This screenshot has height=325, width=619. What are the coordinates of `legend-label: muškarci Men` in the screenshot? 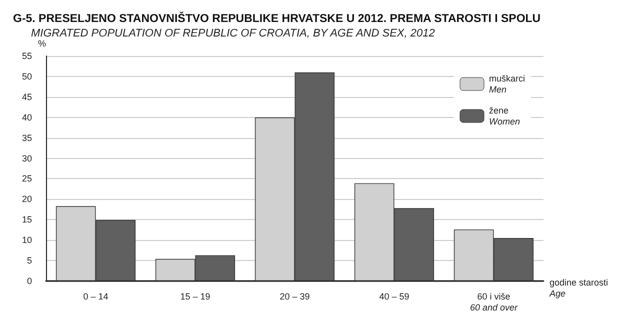 It's located at (507, 84).